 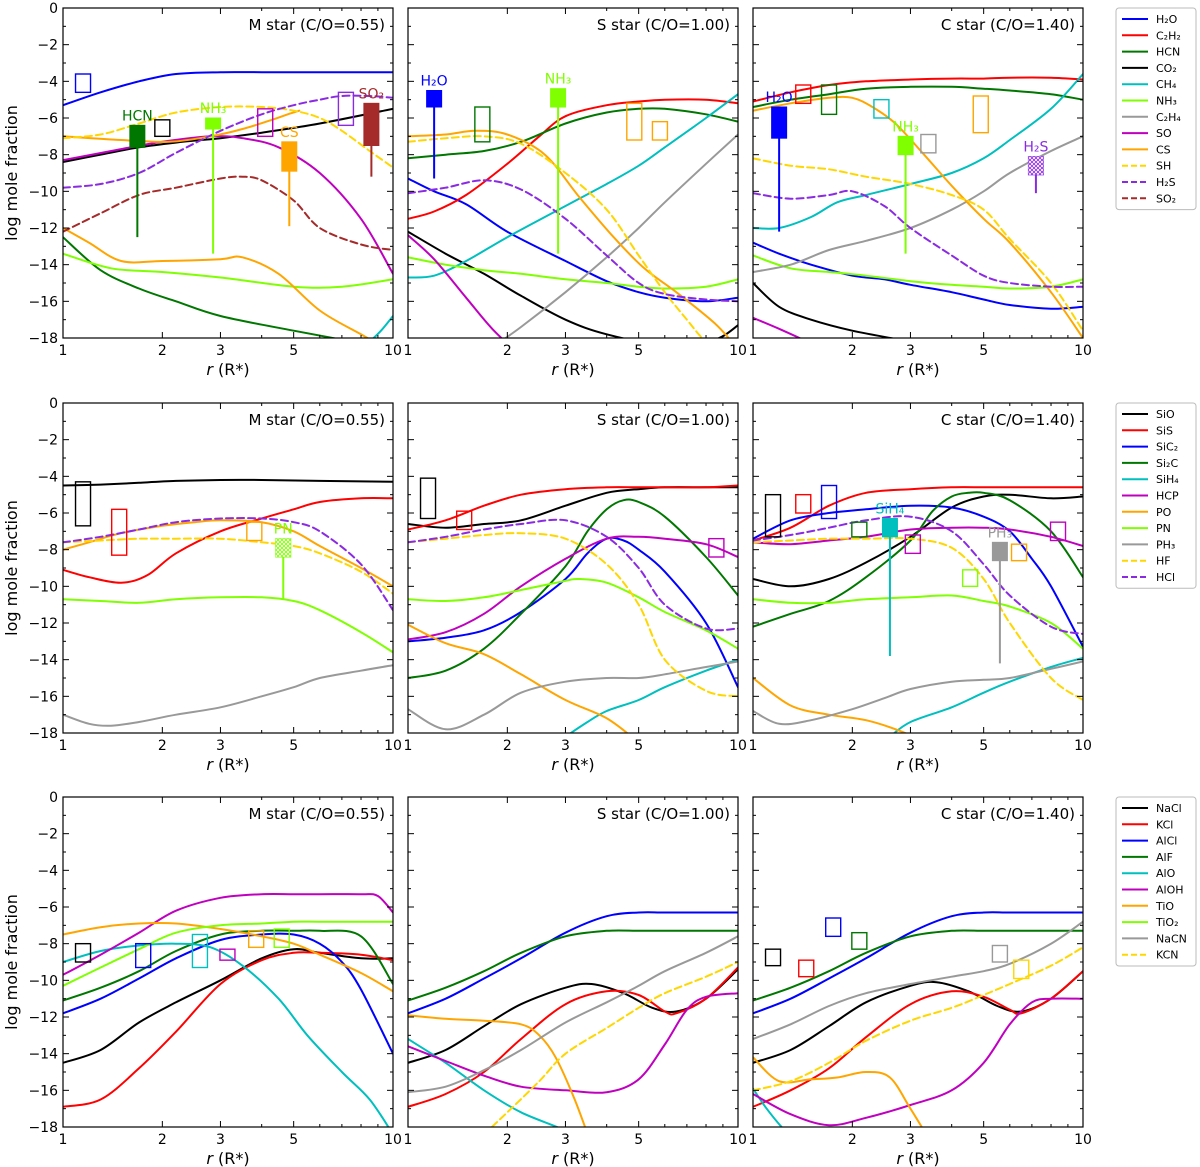 I want to click on obs-box-alcl, so click(x=143, y=955).